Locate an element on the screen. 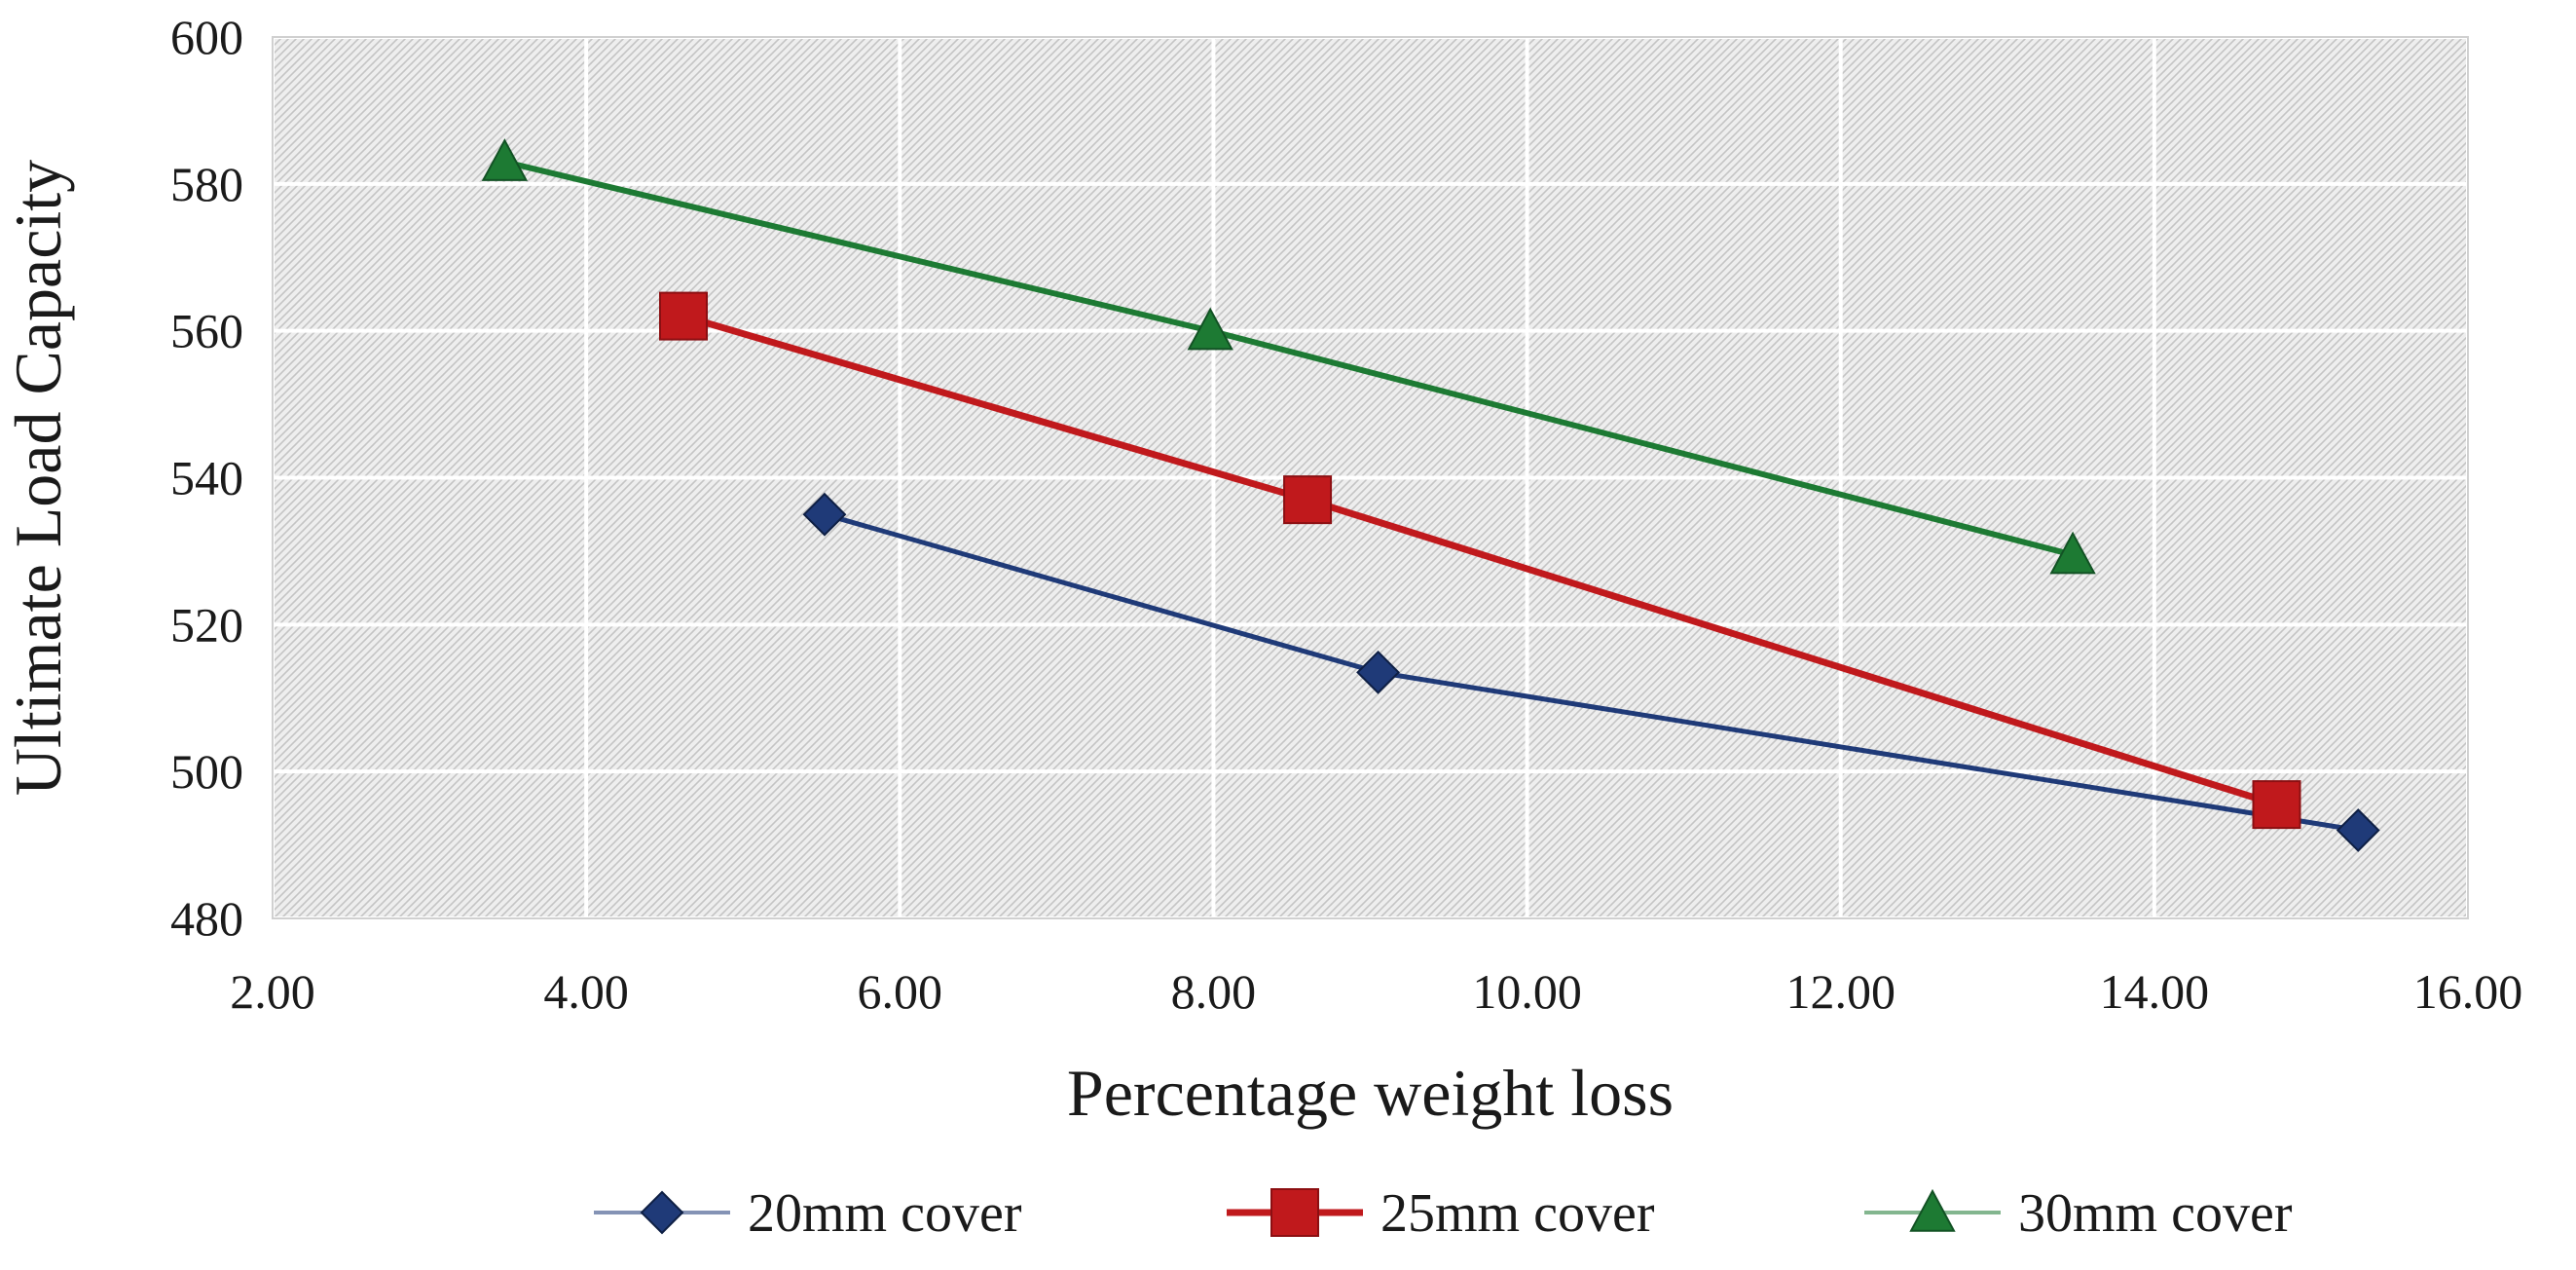 The width and height of the screenshot is (2576, 1270). legend-label: 20mm cover is located at coordinates (885, 1214).